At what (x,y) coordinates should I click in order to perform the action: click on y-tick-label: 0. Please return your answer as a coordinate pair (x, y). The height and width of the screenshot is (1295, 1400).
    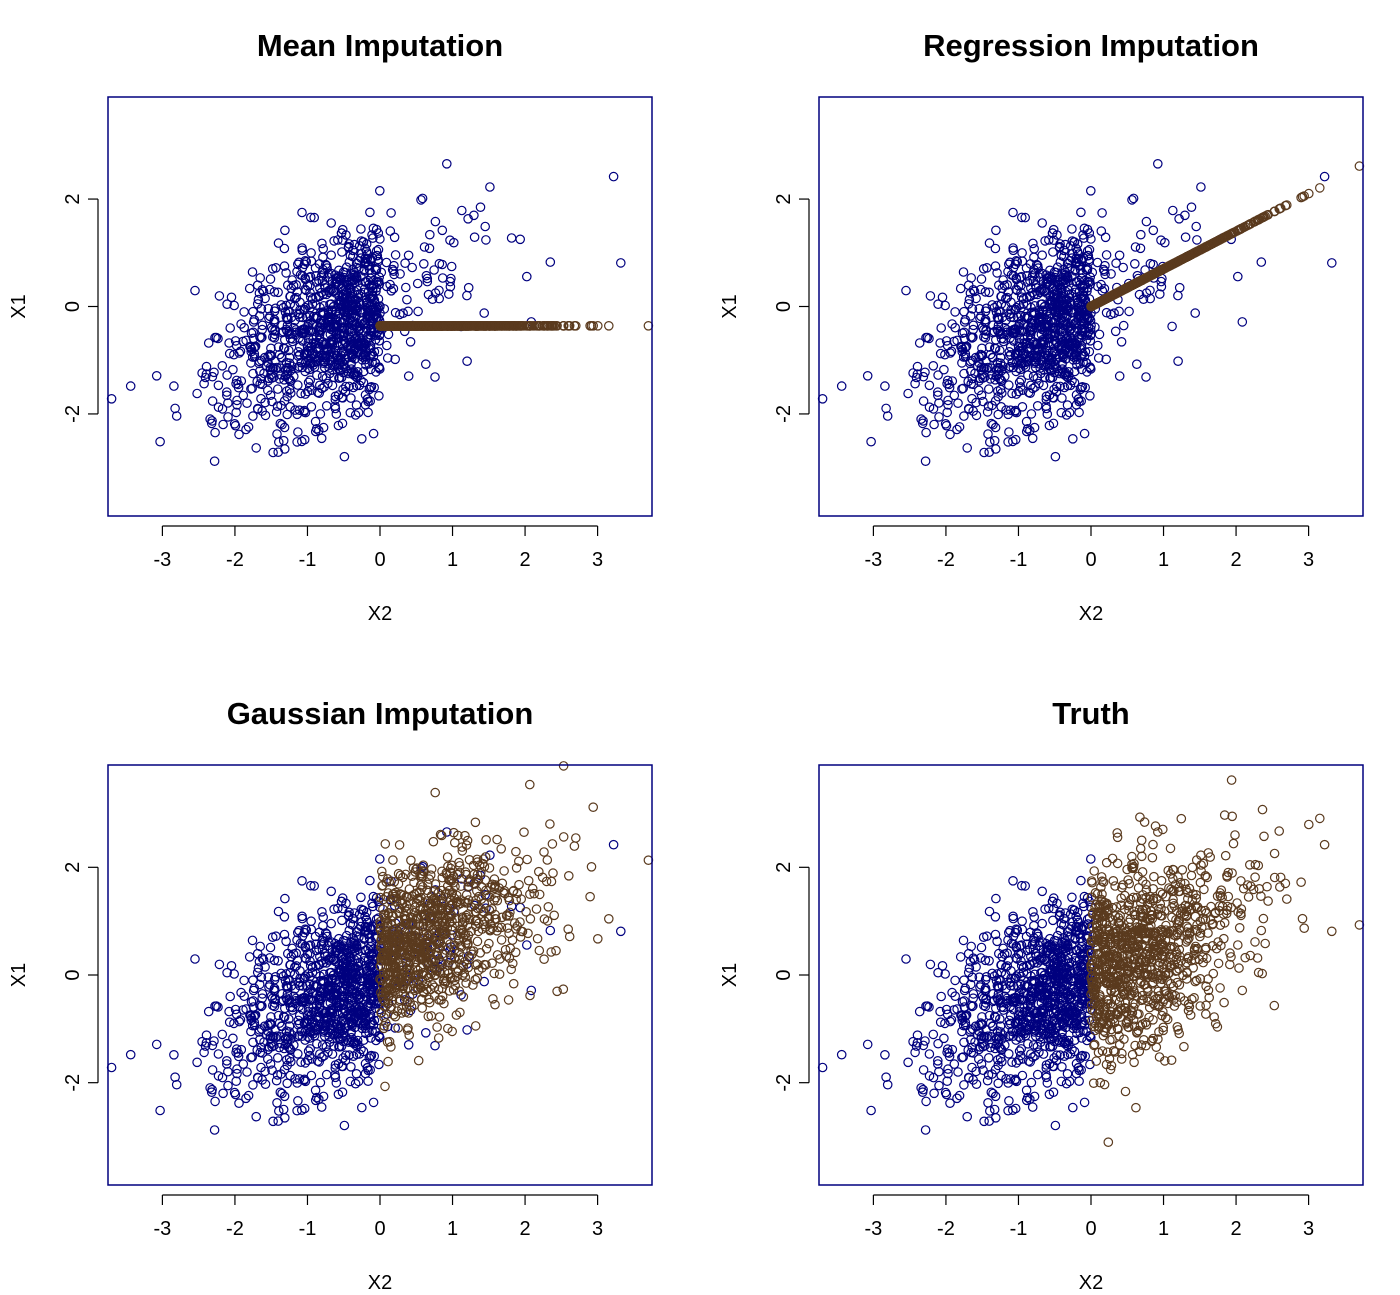
    Looking at the image, I should click on (73, 306).